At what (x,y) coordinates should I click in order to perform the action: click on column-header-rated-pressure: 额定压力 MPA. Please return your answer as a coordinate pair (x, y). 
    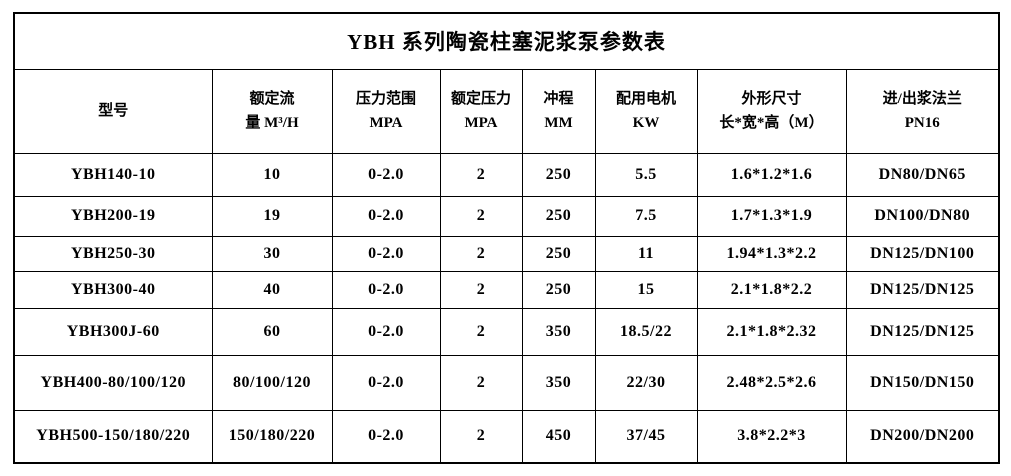
    Looking at the image, I should click on (481, 111).